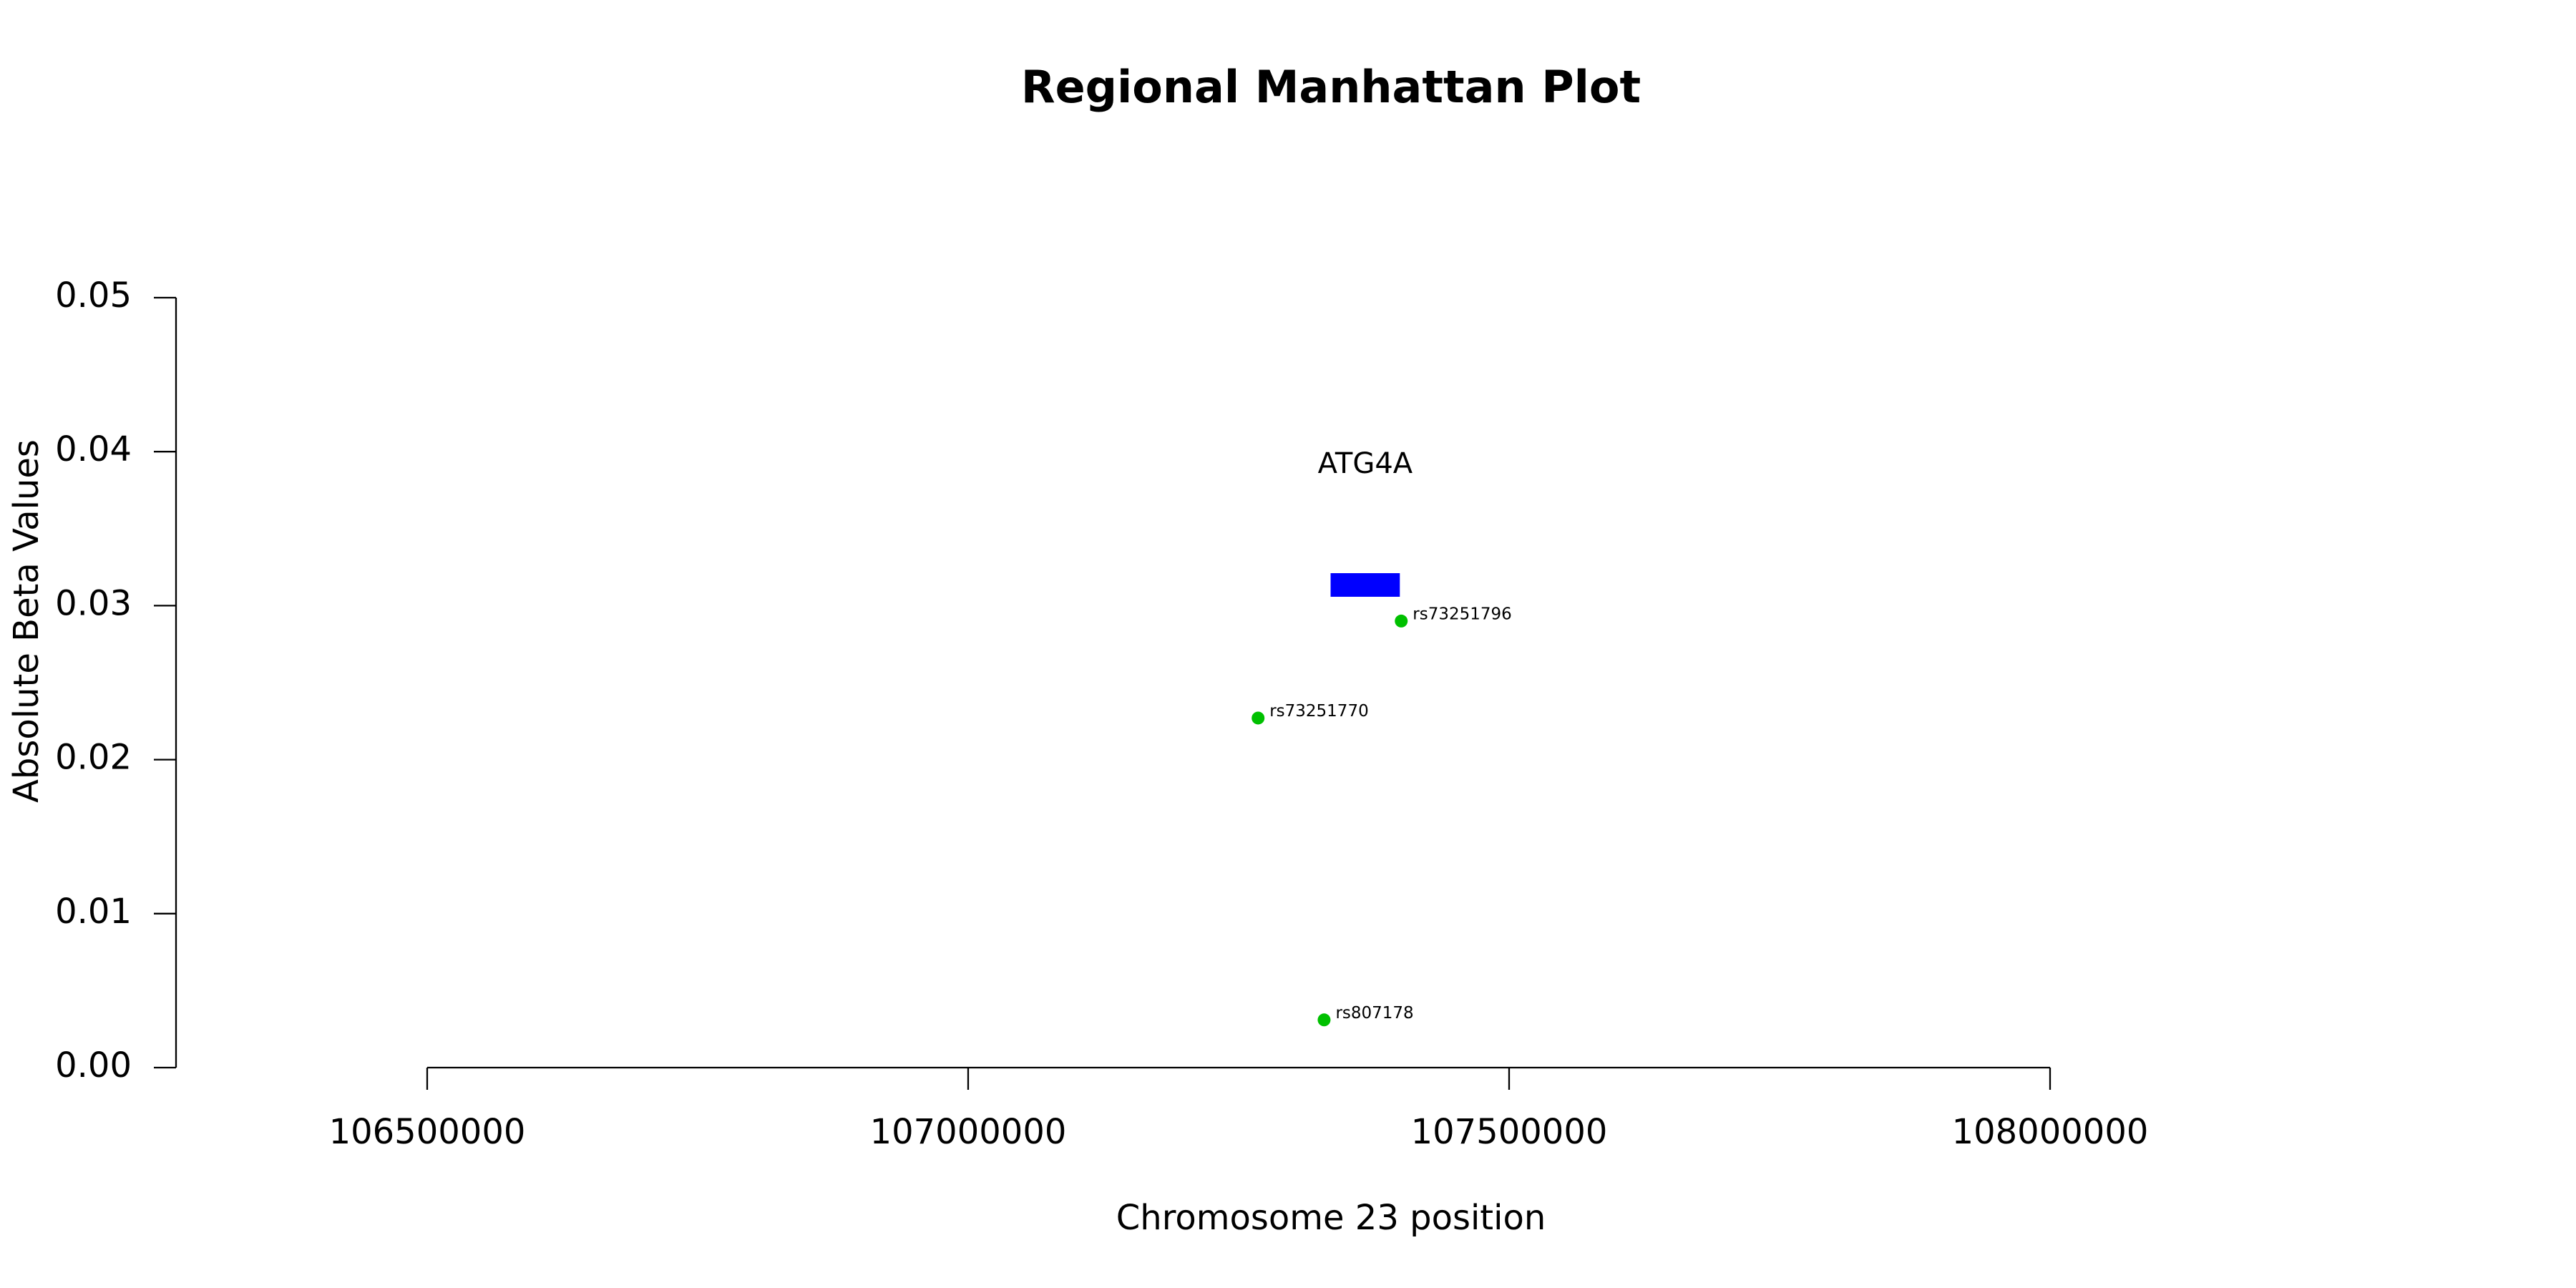  What do you see at coordinates (1509, 1132) in the screenshot?
I see `x-tick-label: 107500000` at bounding box center [1509, 1132].